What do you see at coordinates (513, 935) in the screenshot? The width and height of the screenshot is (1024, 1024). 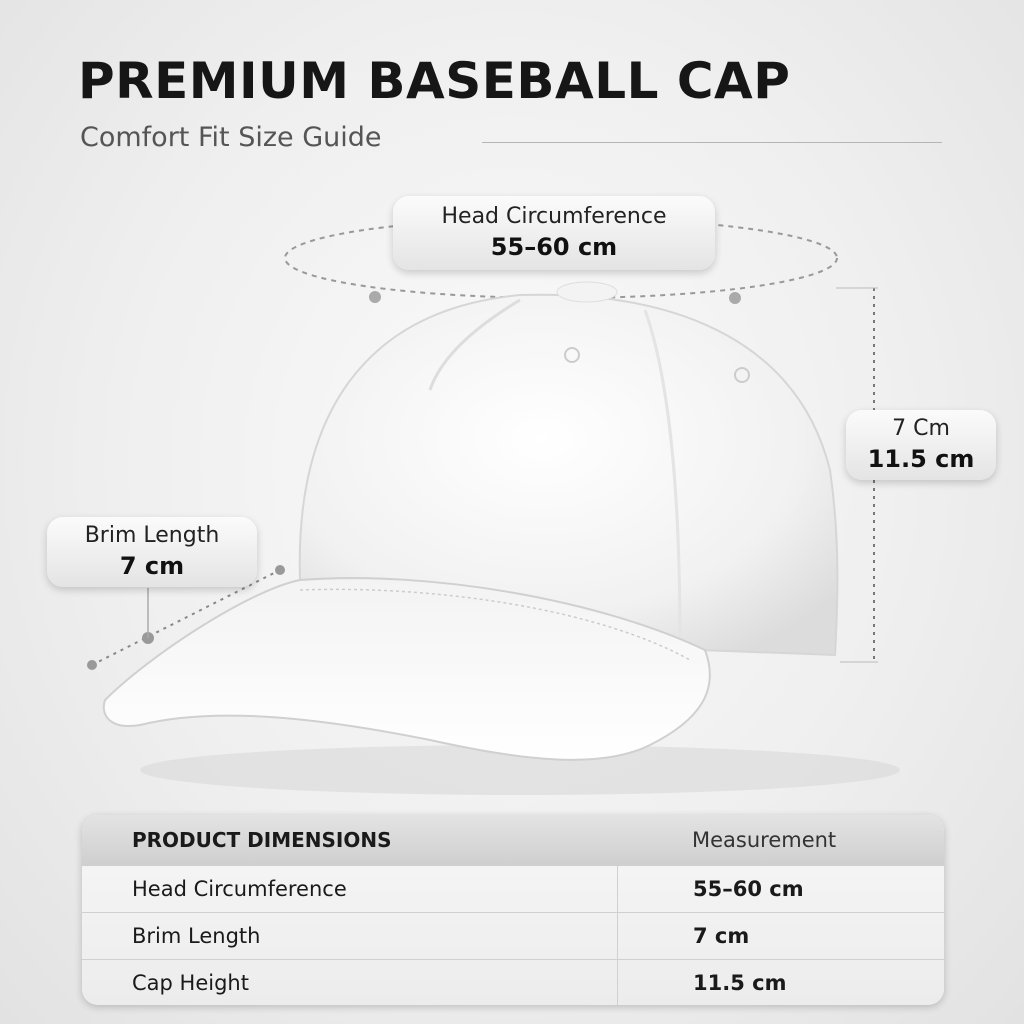 I see `table-row: Brim Length 7 cm` at bounding box center [513, 935].